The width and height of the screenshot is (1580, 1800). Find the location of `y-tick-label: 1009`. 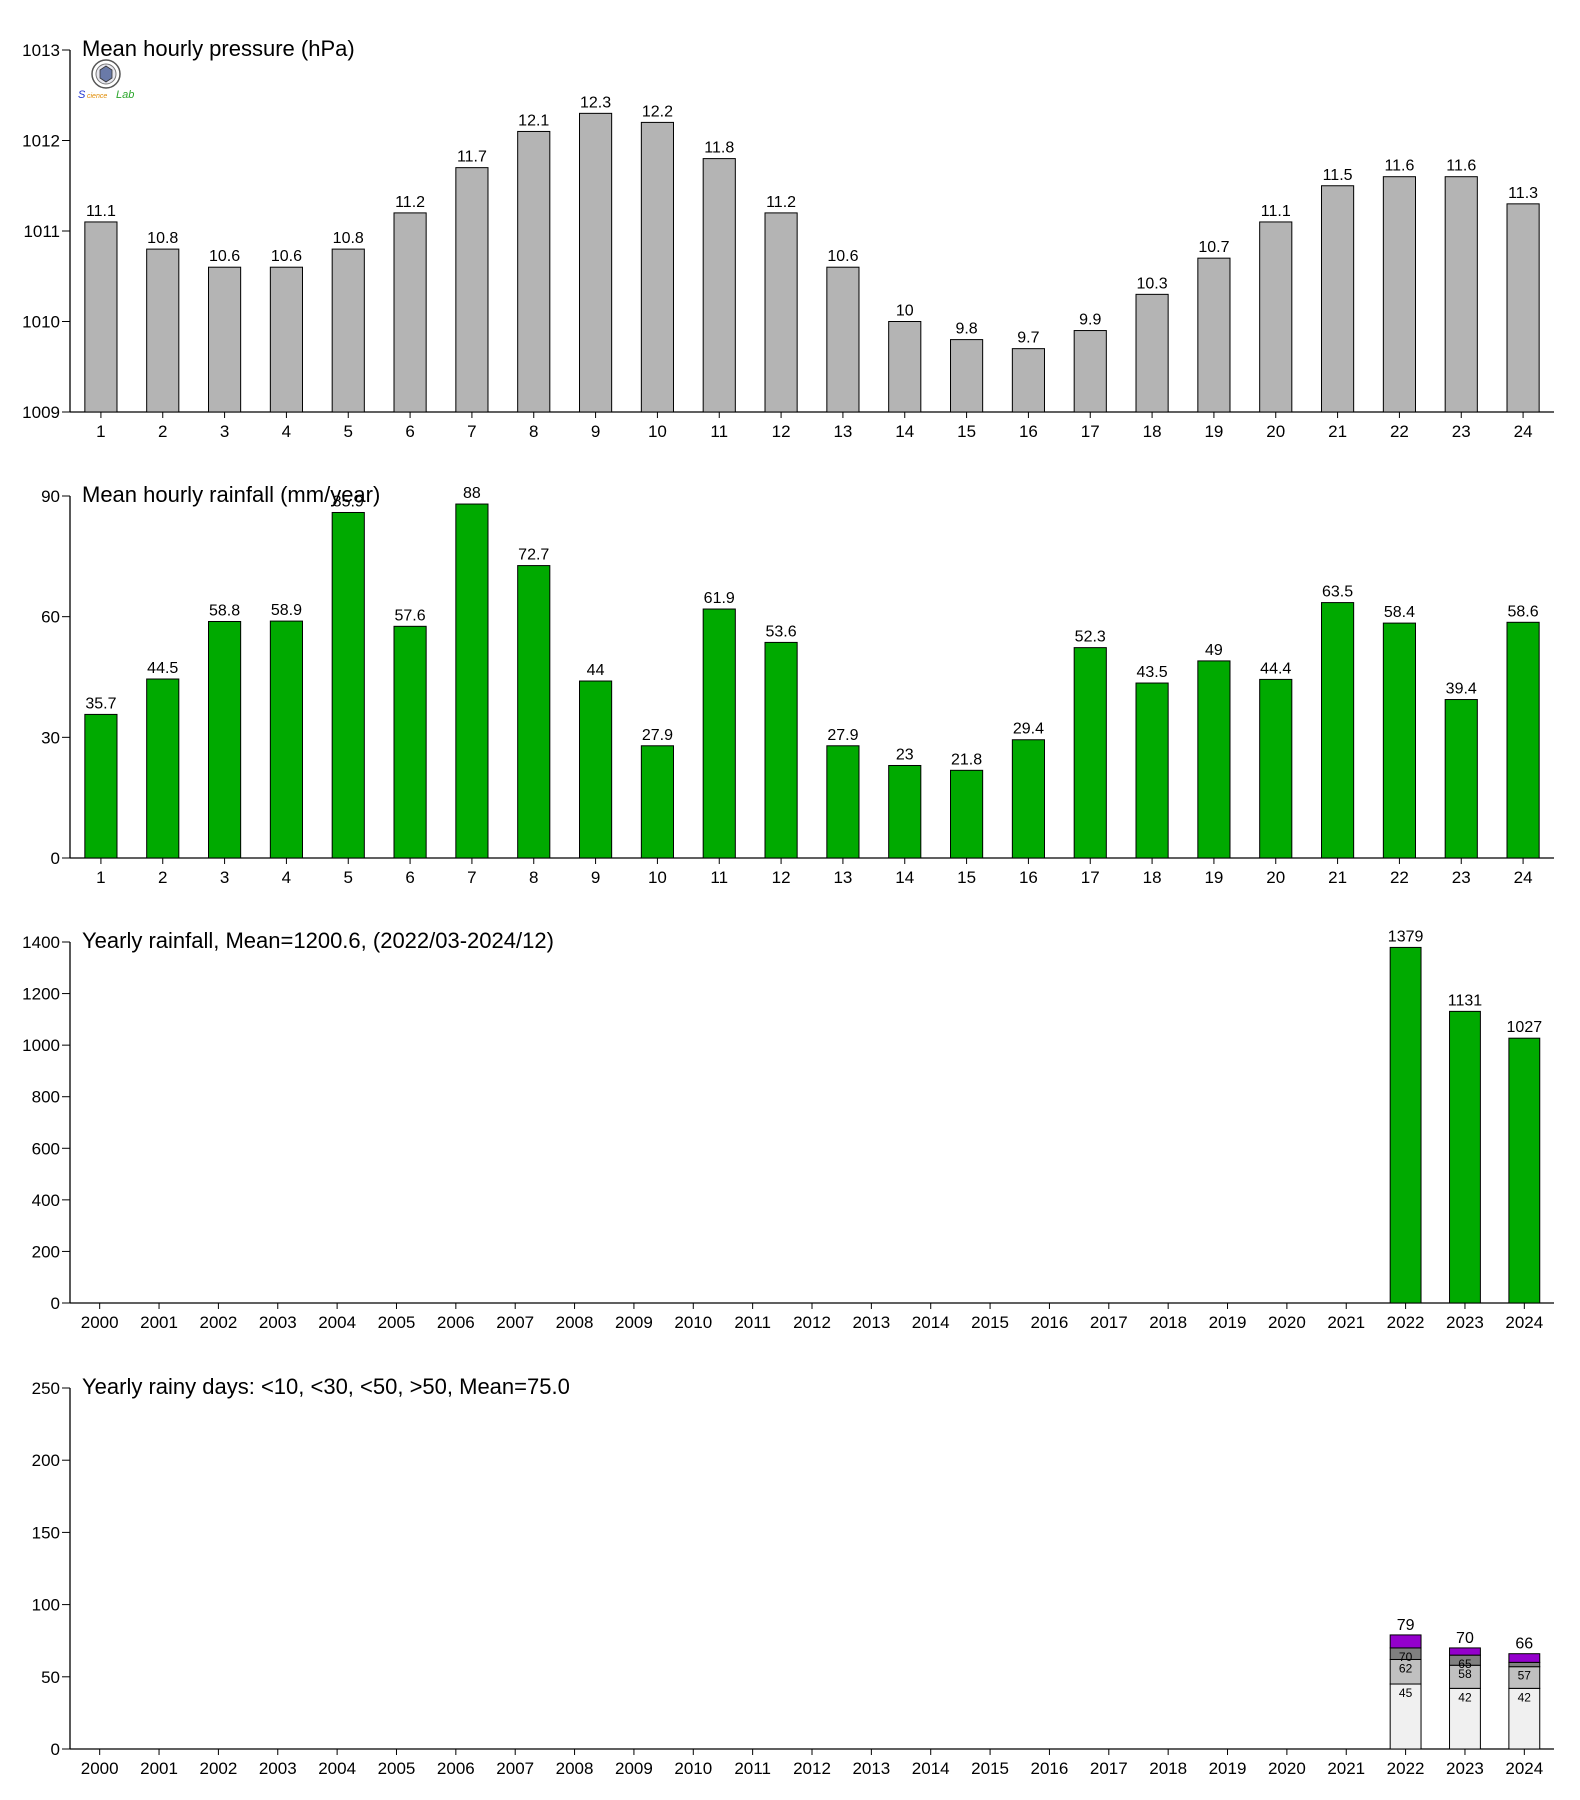

y-tick-label: 1009 is located at coordinates (41, 412).